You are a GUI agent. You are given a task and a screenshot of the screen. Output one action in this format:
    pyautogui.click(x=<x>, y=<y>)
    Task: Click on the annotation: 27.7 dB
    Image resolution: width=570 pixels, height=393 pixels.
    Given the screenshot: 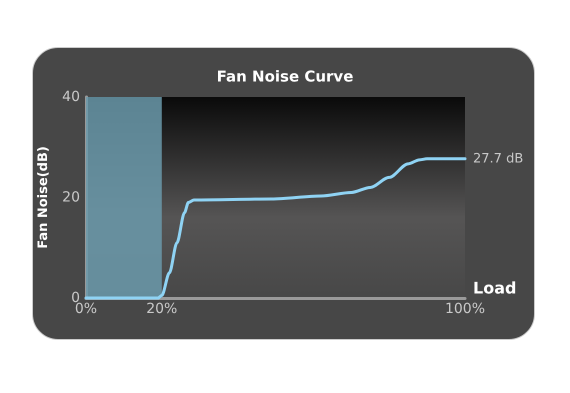 What is the action you would take?
    pyautogui.click(x=498, y=158)
    